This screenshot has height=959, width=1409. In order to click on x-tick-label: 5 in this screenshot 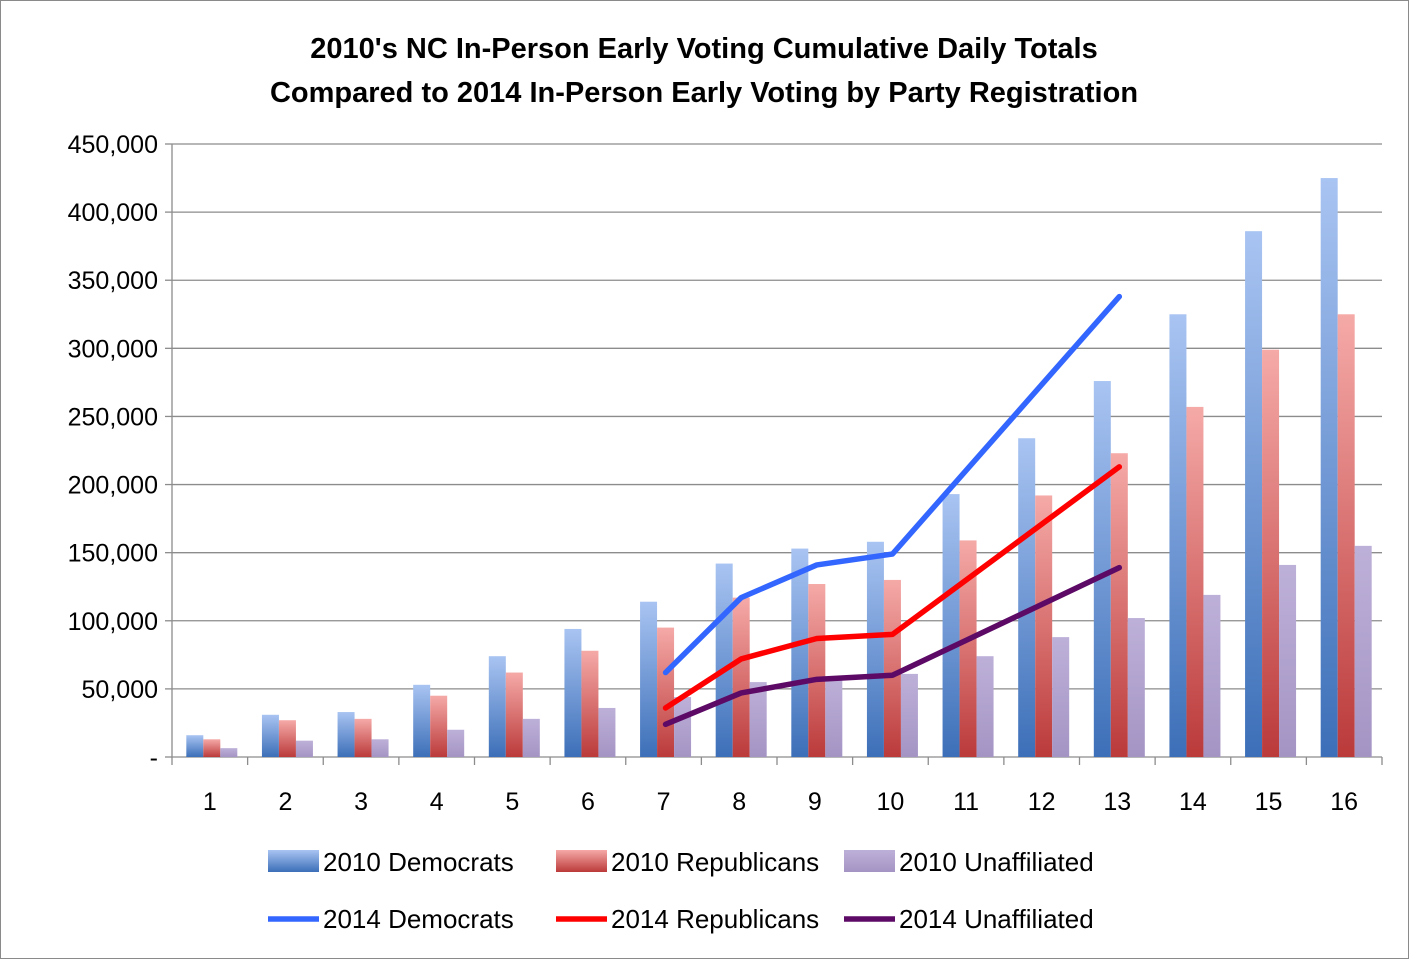, I will do `click(512, 802)`.